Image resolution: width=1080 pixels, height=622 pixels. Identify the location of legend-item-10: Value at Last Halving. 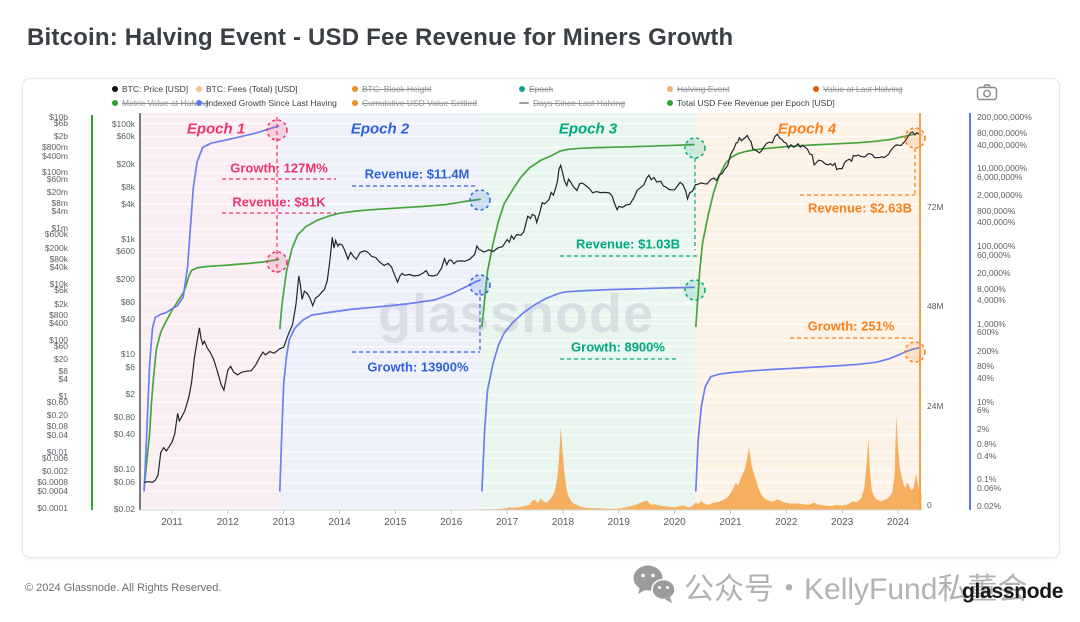
(858, 89).